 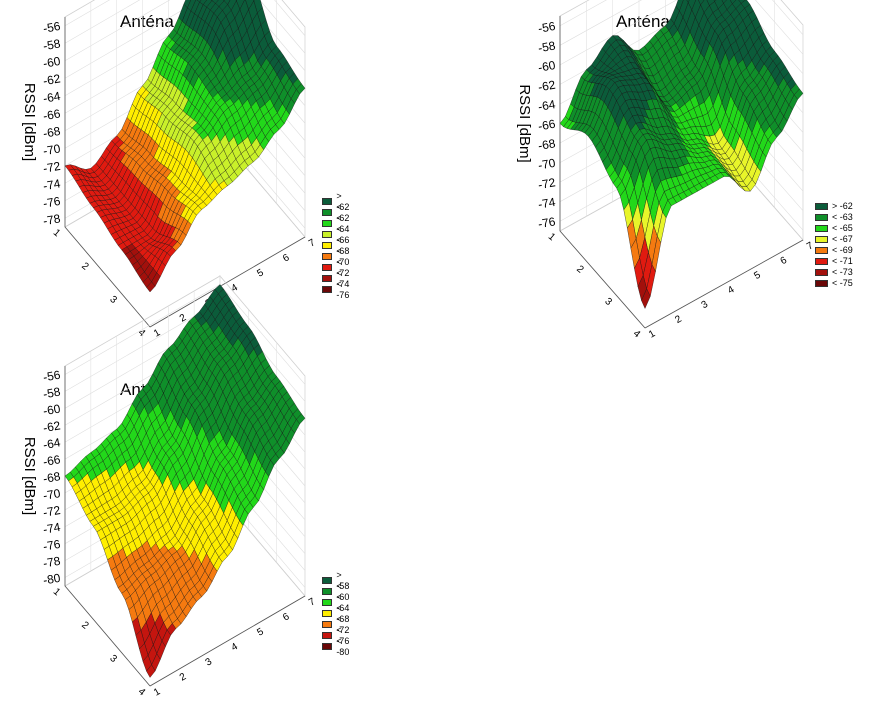 I want to click on legend-item: < -69, so click(x=834, y=250).